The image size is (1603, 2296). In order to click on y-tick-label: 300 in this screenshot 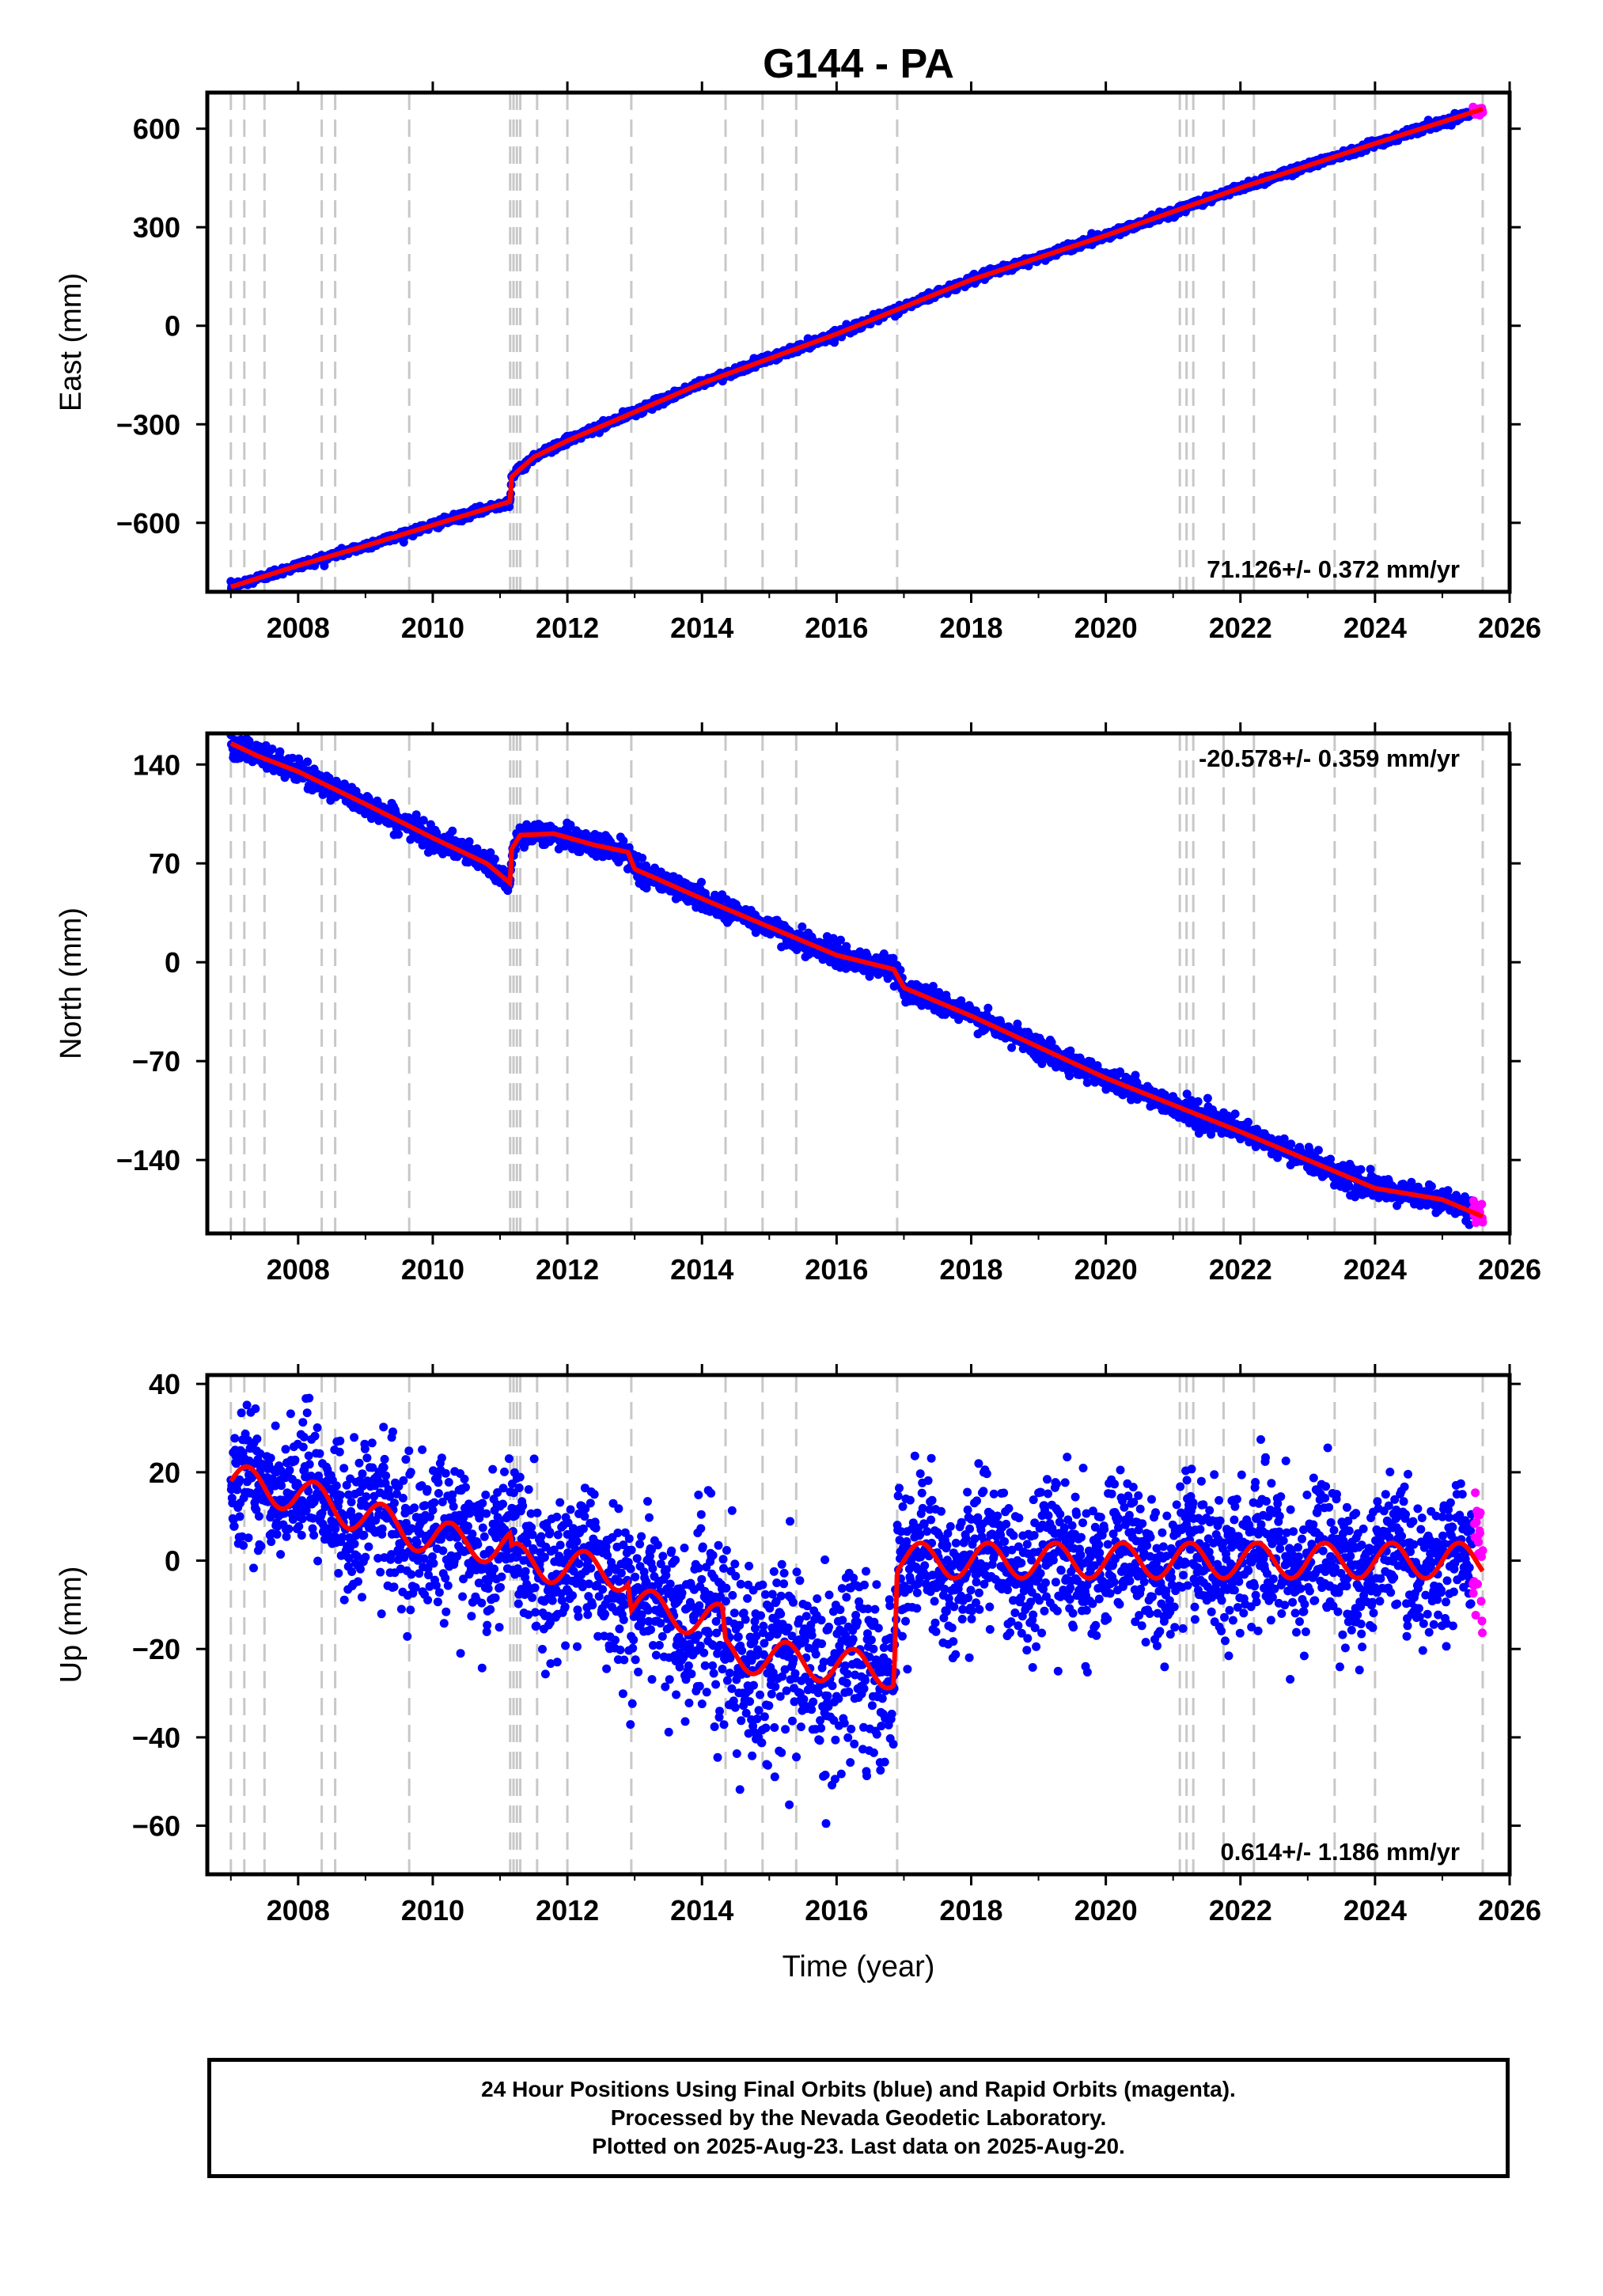, I will do `click(156, 227)`.